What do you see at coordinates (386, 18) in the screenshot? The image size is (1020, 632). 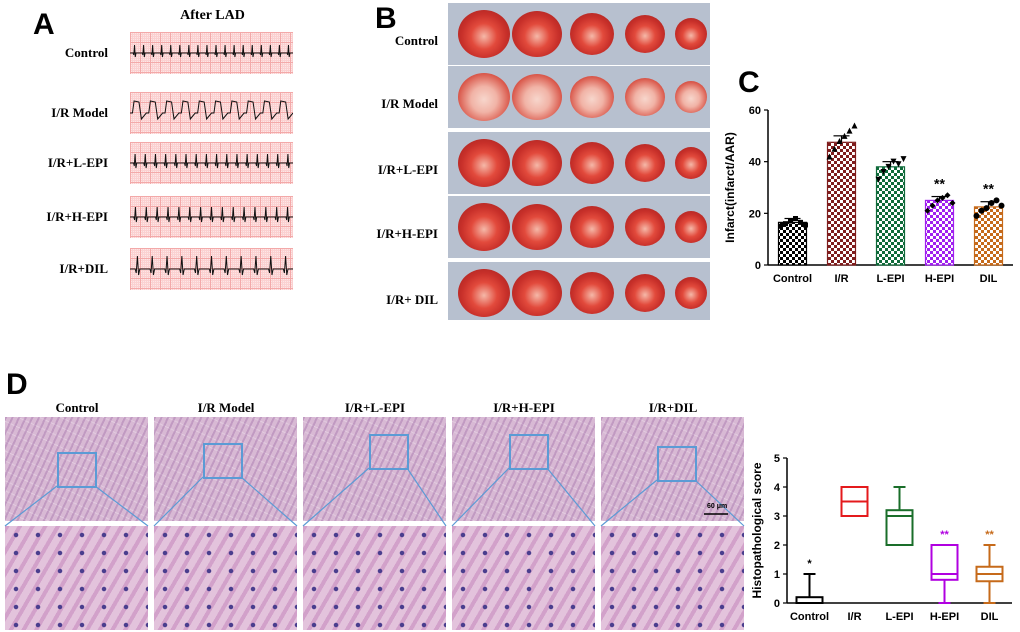 I see `panel-b-letter: B` at bounding box center [386, 18].